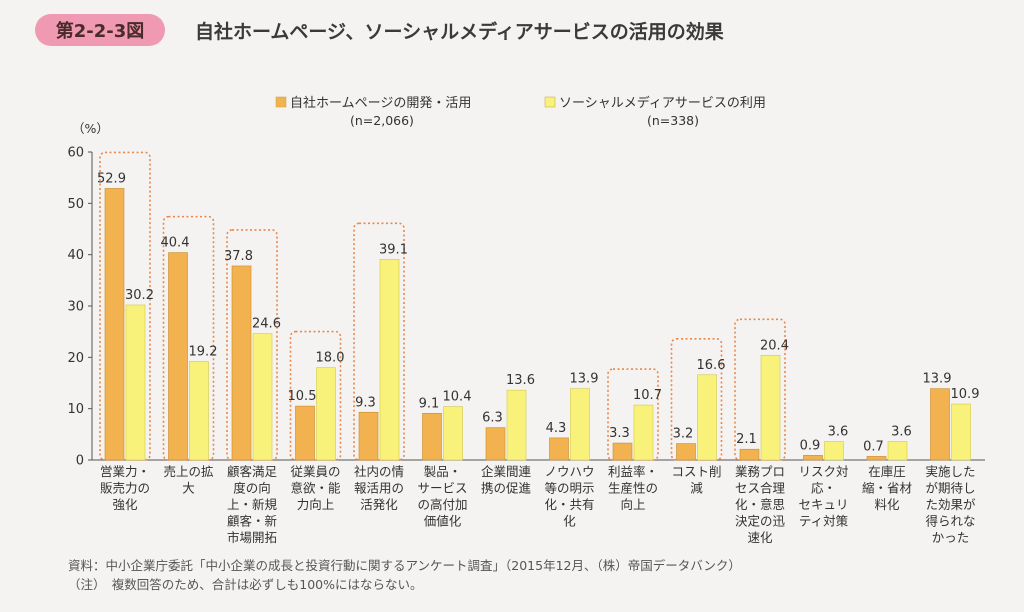  I want to click on category-label-3-line-5: 市場開拓, so click(252, 537).